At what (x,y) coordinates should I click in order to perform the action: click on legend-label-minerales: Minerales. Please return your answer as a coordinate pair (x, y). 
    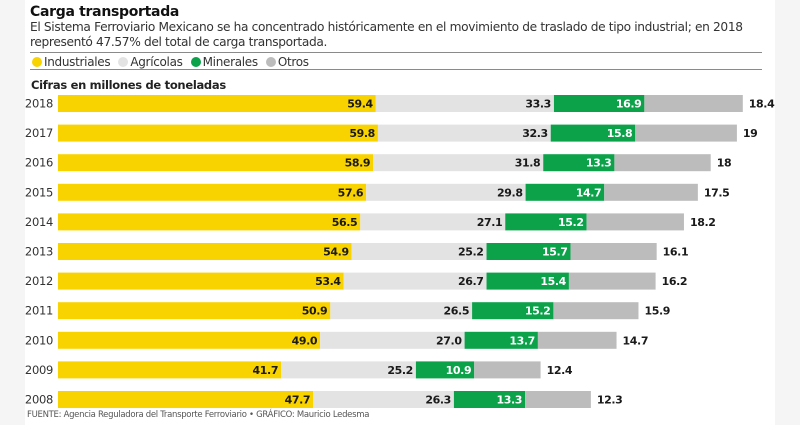
    Looking at the image, I should click on (230, 62).